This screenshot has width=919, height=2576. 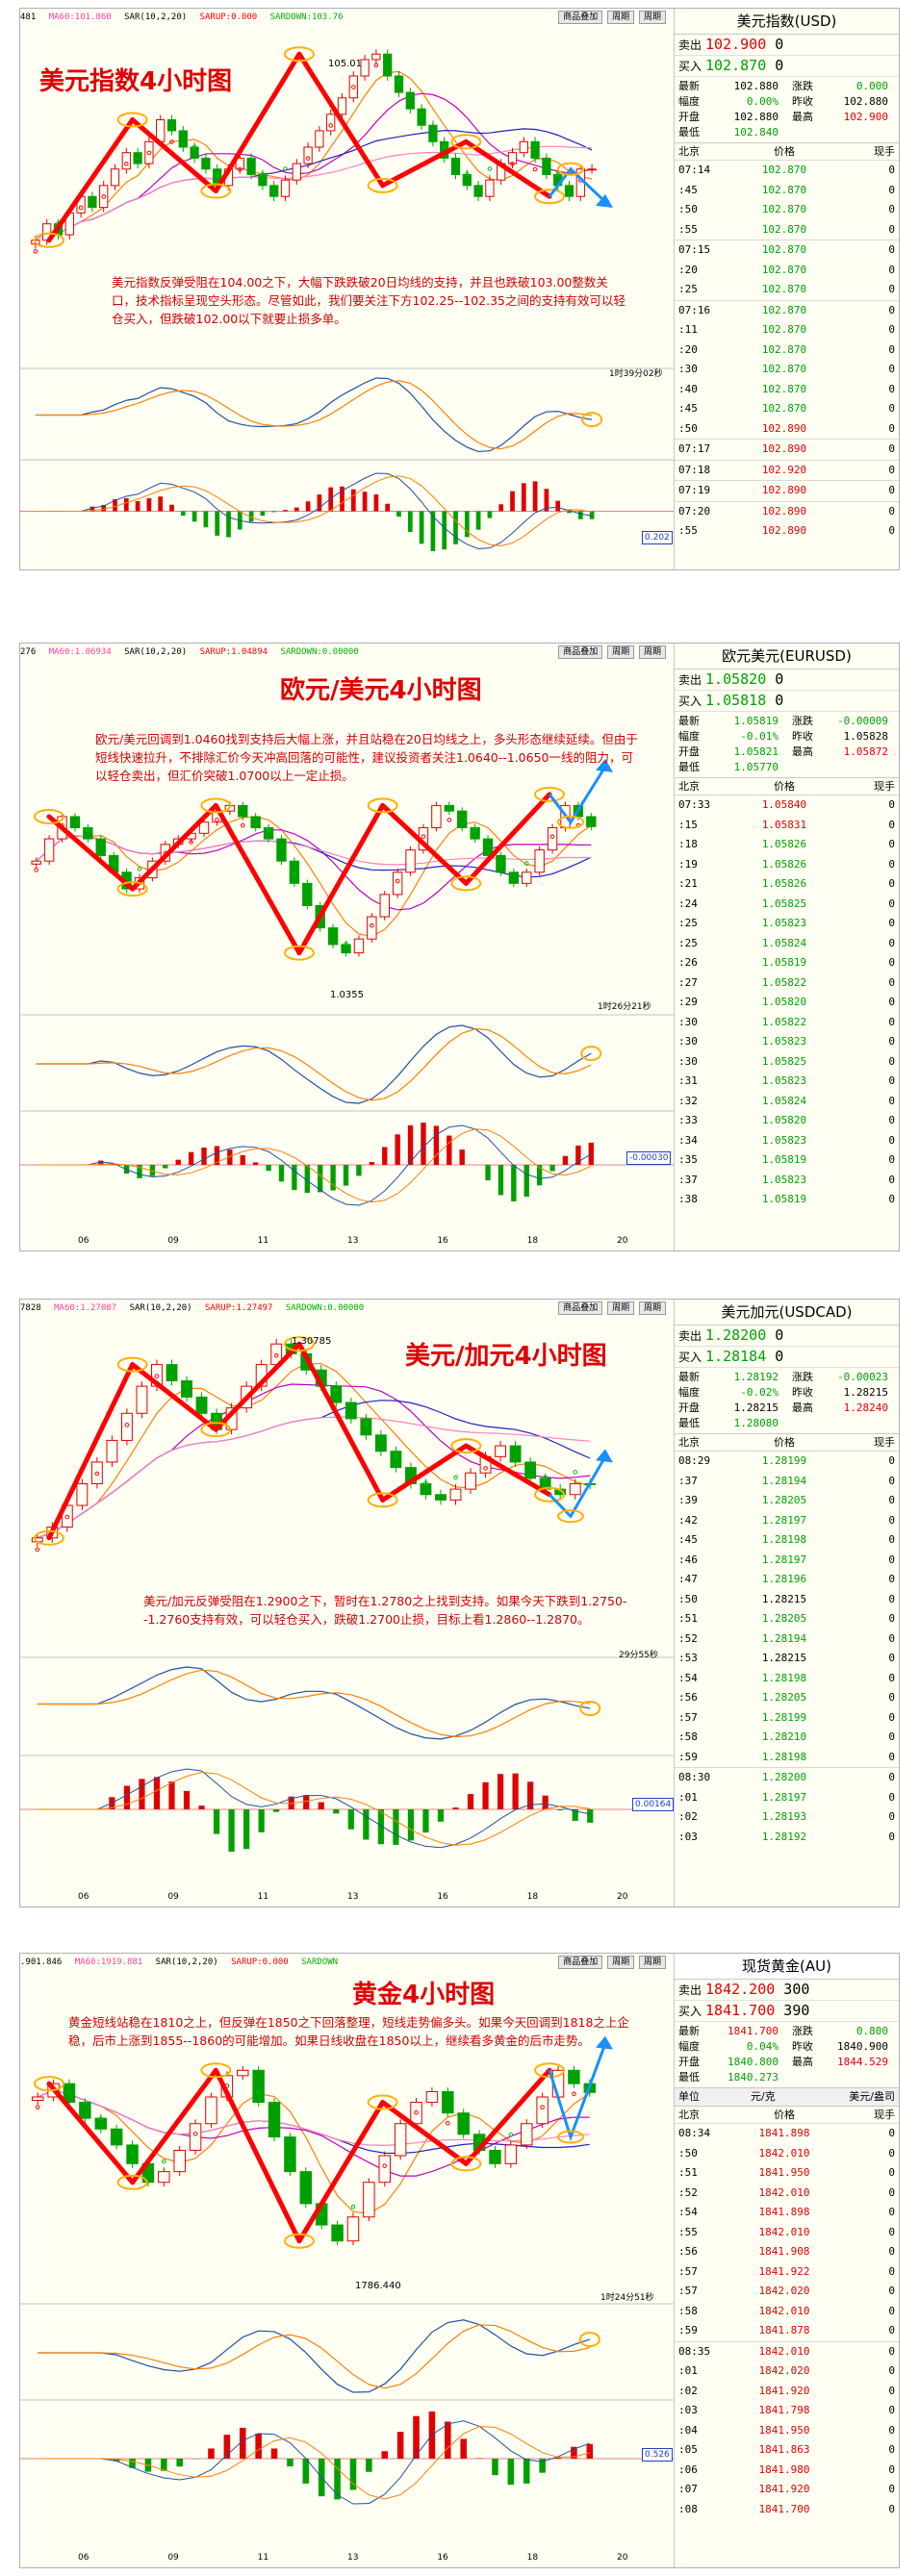 I want to click on quote-title: 美元指数(USD), so click(x=787, y=22).